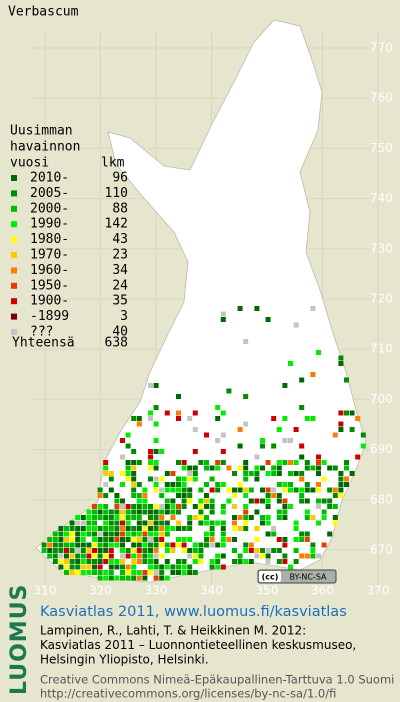 The image size is (400, 702). Describe the element at coordinates (381, 248) in the screenshot. I see `y-grid-label: 730` at that location.